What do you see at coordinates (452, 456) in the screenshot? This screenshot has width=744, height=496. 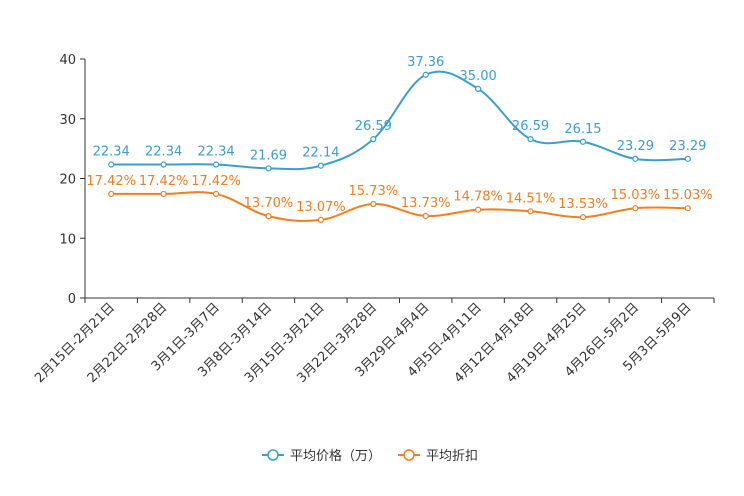 I see `legend-label: 平均折扣` at bounding box center [452, 456].